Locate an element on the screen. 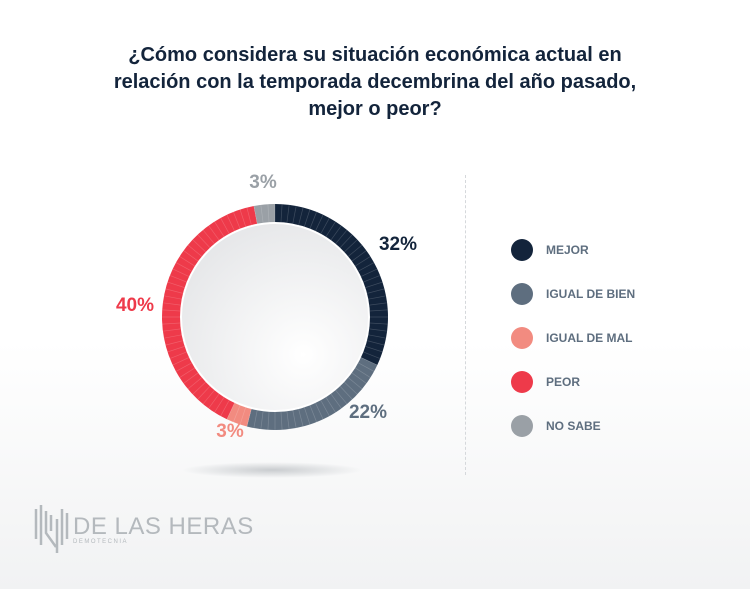 This screenshot has width=750, height=589. logo: DE LAS HERAS DEMOTECNIA is located at coordinates (143, 530).